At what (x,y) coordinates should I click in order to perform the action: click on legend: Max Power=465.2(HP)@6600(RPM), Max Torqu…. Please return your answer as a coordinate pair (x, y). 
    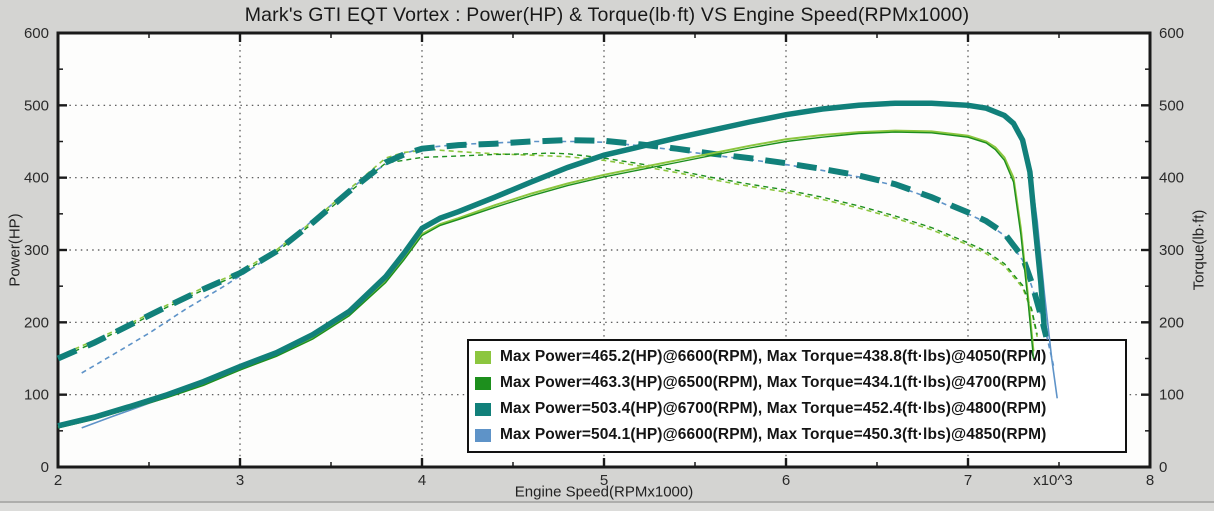
    Looking at the image, I should click on (797, 396).